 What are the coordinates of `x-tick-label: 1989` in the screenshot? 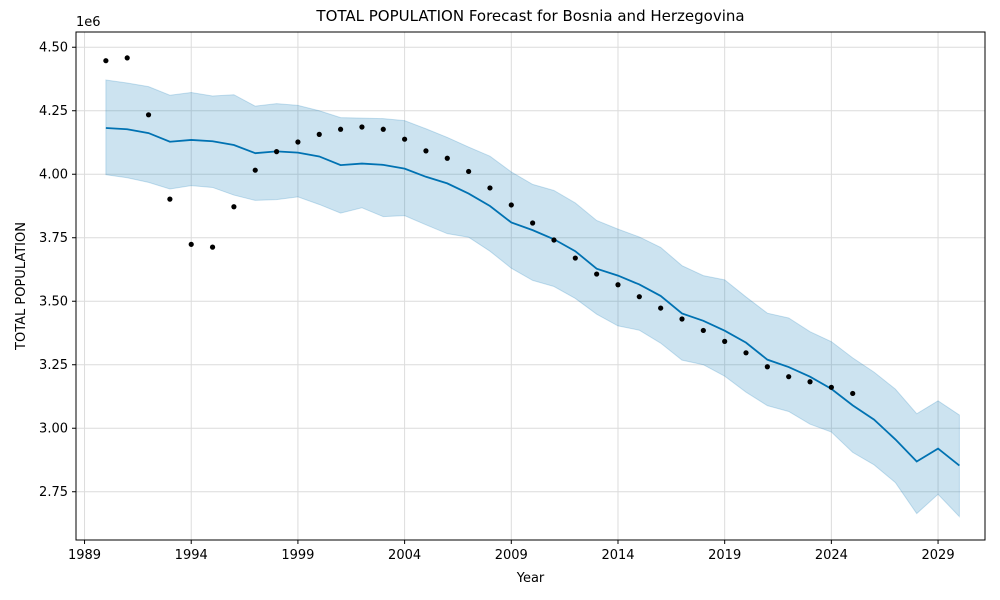 It's located at (84, 555).